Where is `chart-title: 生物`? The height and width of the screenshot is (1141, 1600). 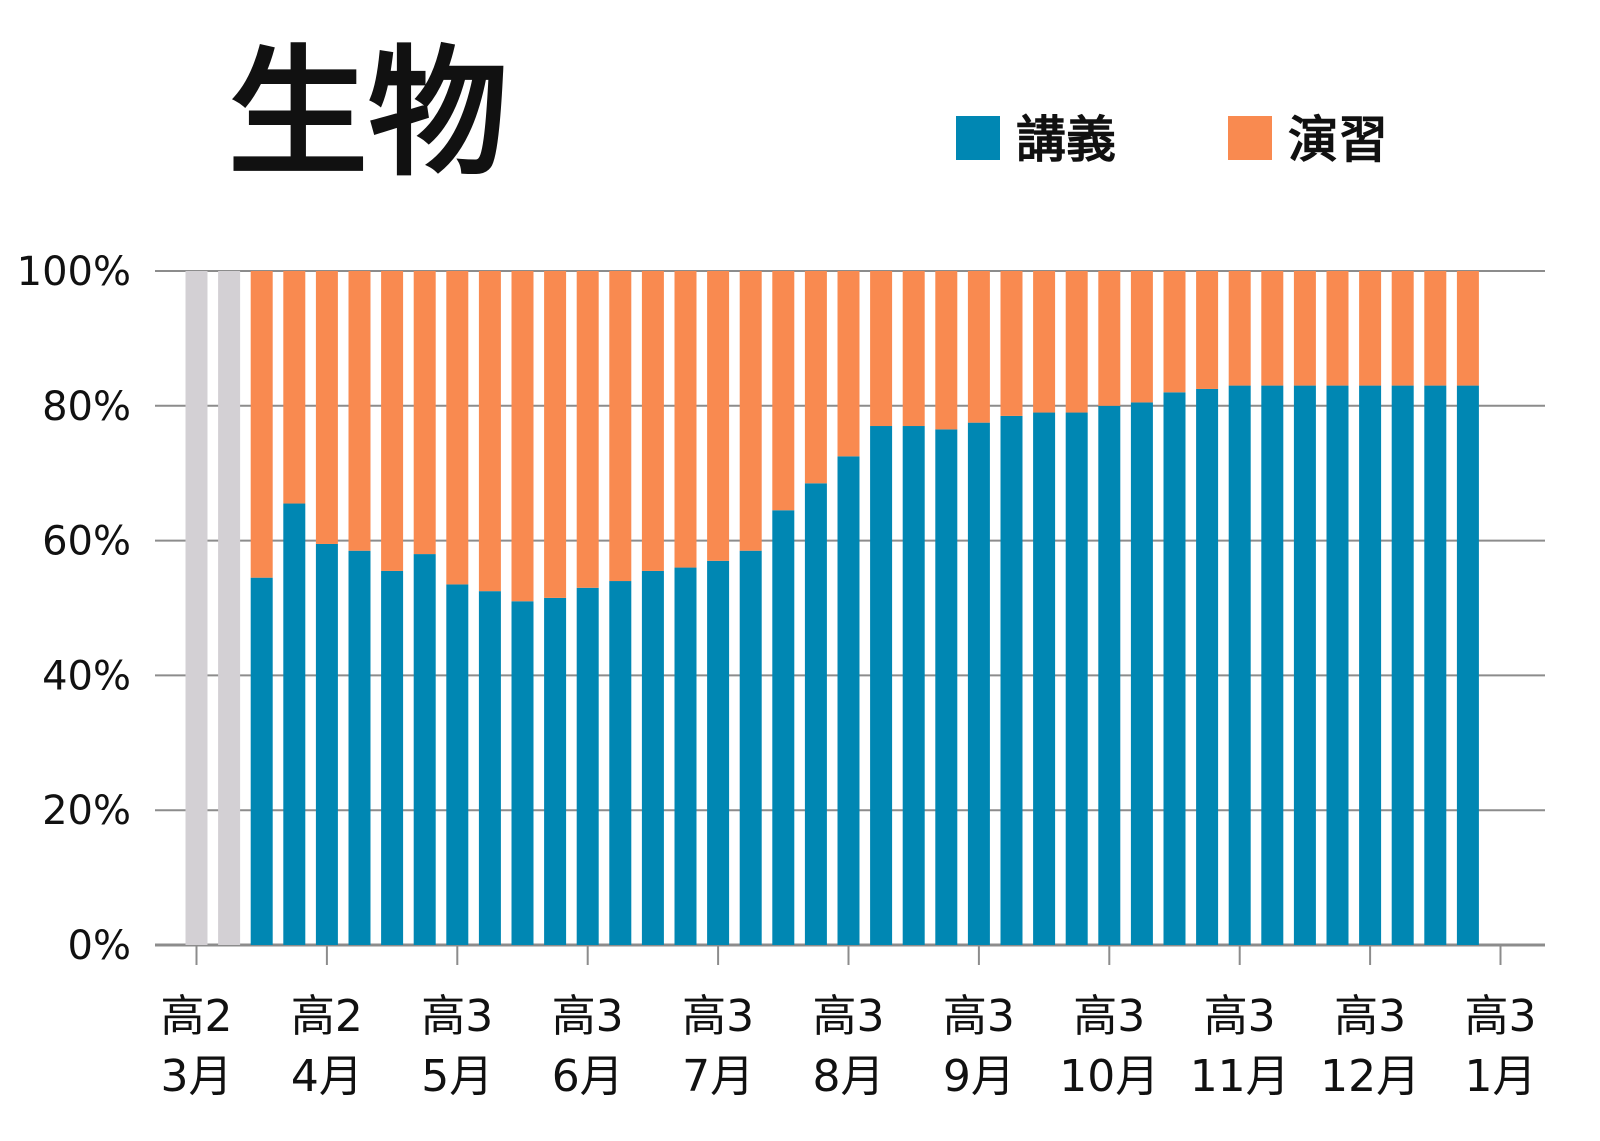 chart-title: 生物 is located at coordinates (368, 114).